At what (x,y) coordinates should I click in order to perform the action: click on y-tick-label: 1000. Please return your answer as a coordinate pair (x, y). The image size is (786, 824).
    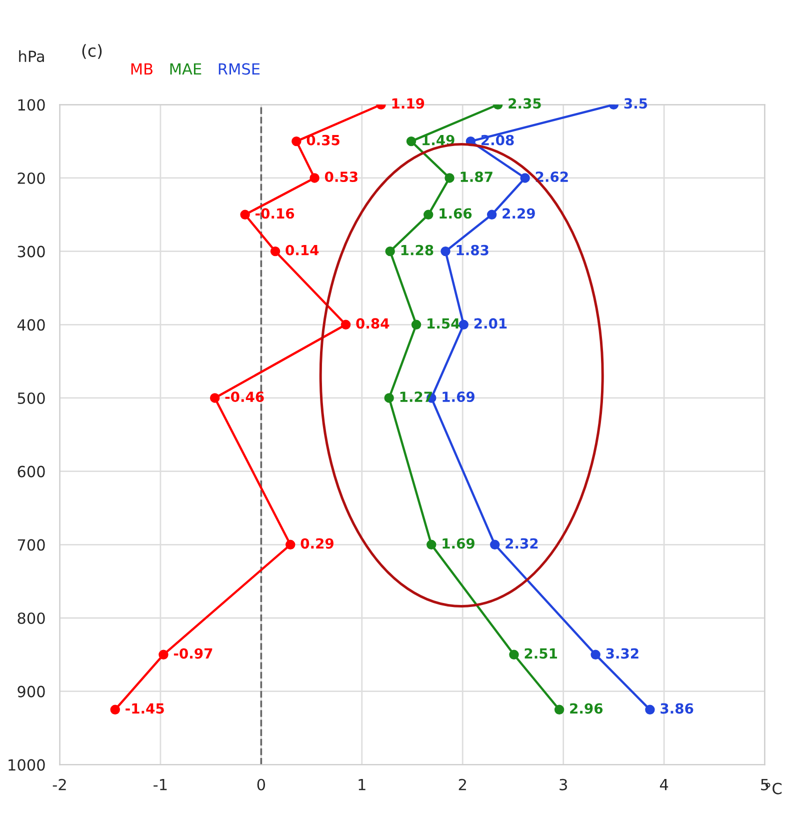
    Looking at the image, I should click on (26, 765).